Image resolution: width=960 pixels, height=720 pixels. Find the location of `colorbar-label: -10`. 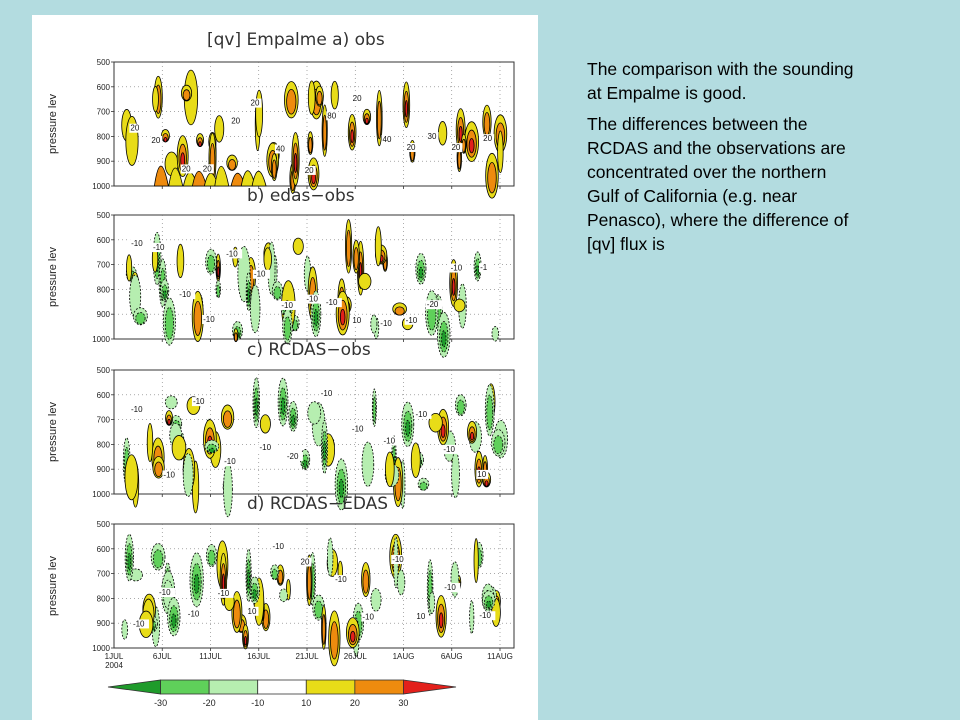

colorbar-label: -10 is located at coordinates (257, 703).